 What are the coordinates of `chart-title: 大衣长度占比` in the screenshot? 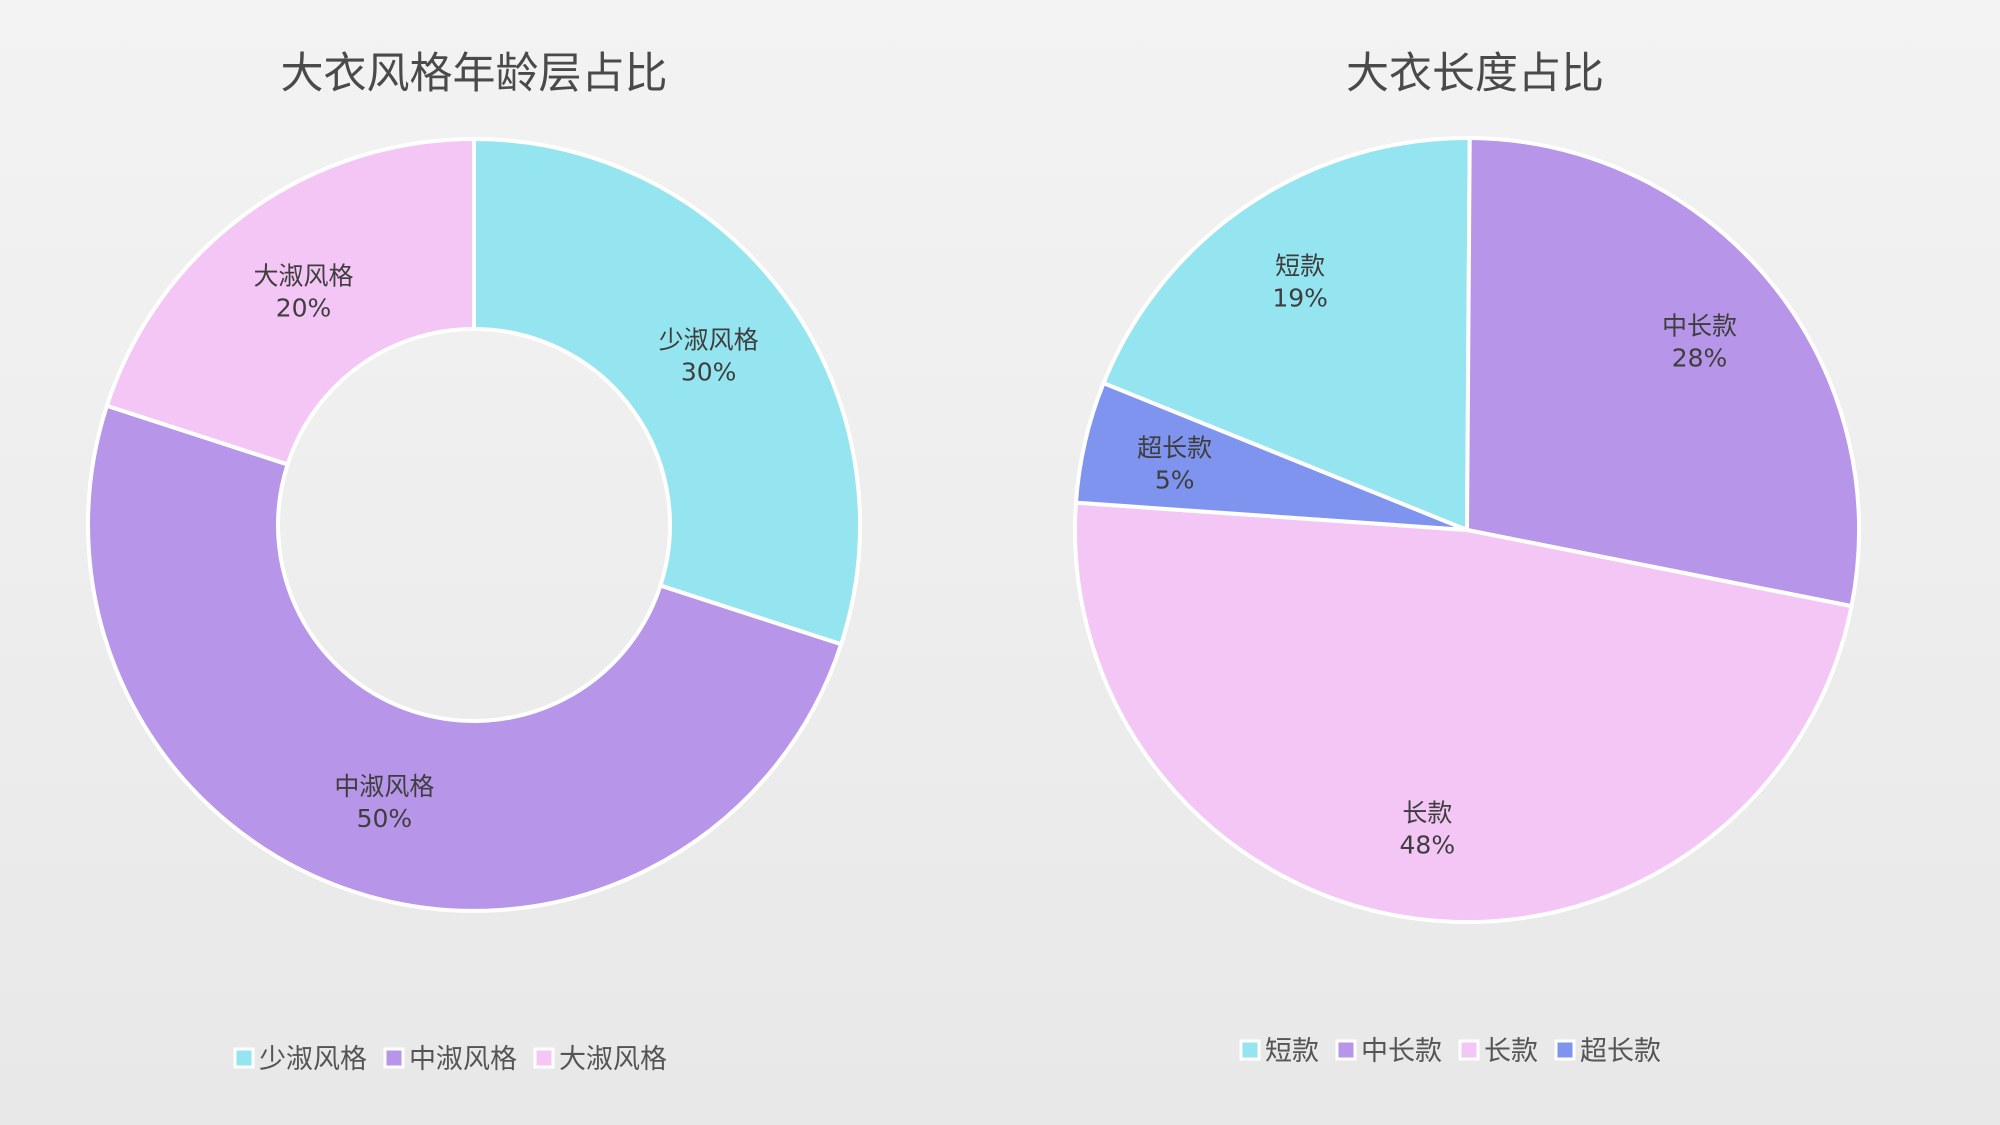 It's located at (1475, 74).